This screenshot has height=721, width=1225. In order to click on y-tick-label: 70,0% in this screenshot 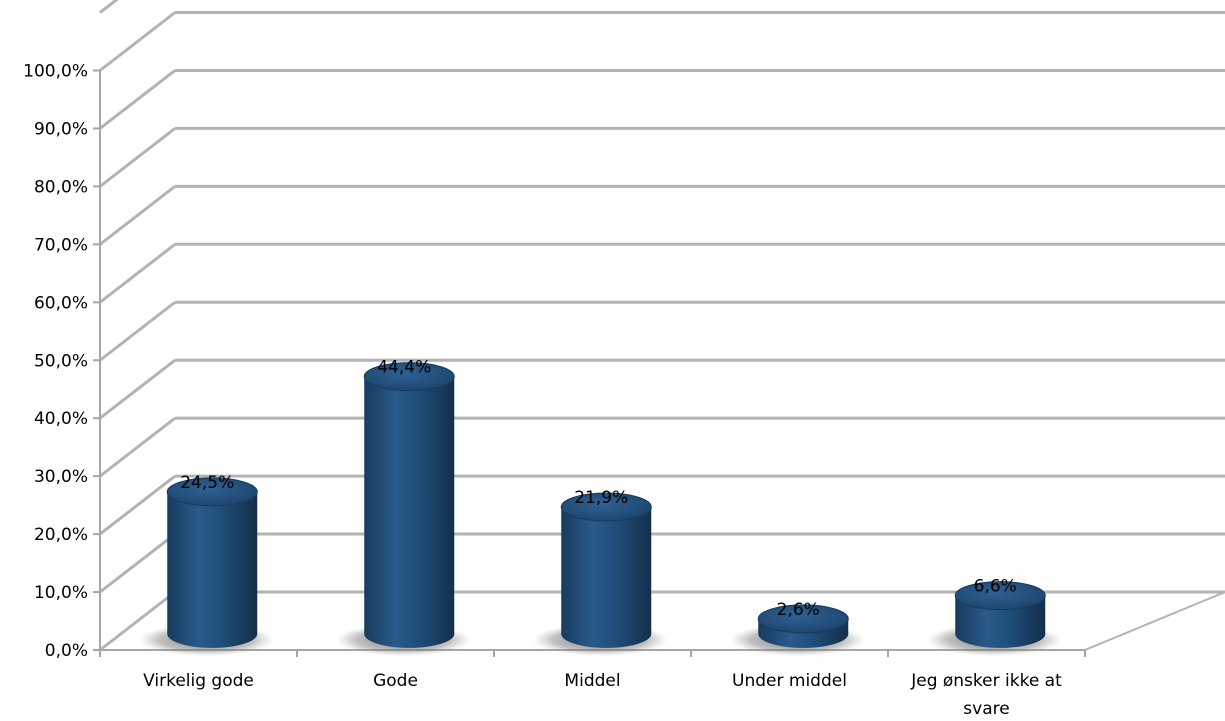, I will do `click(61, 245)`.